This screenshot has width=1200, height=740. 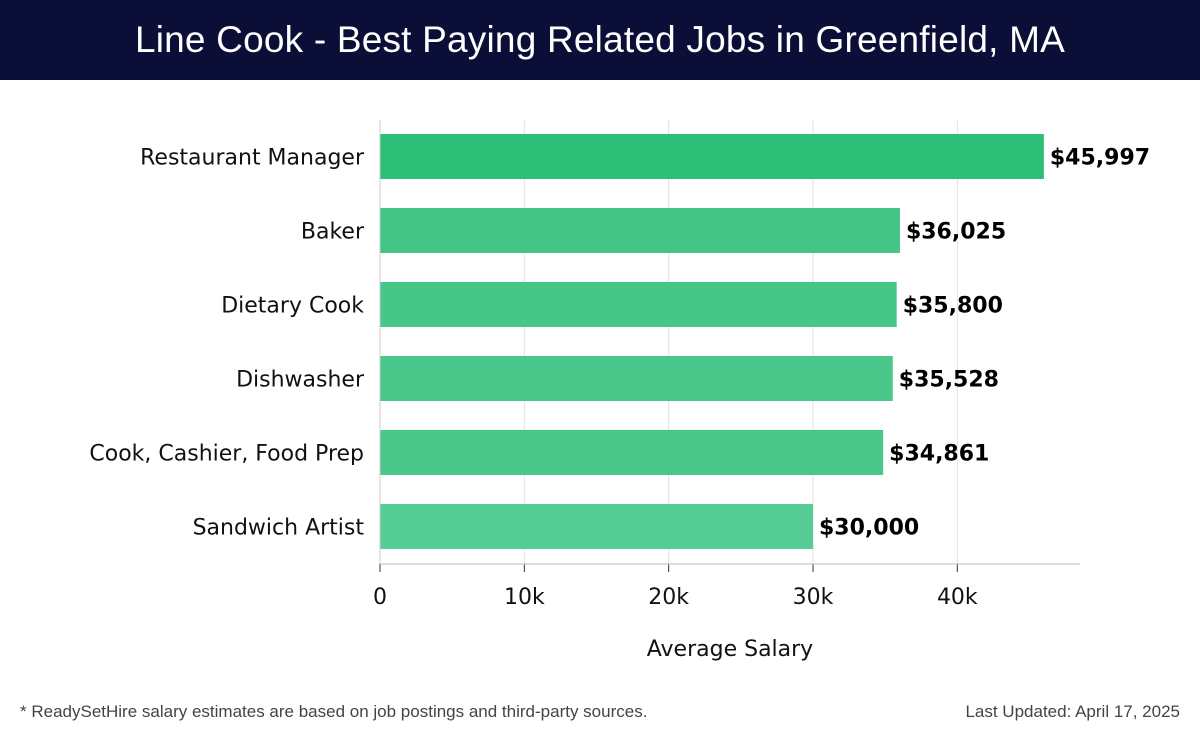 I want to click on x-tick-label: 30k, so click(x=813, y=597).